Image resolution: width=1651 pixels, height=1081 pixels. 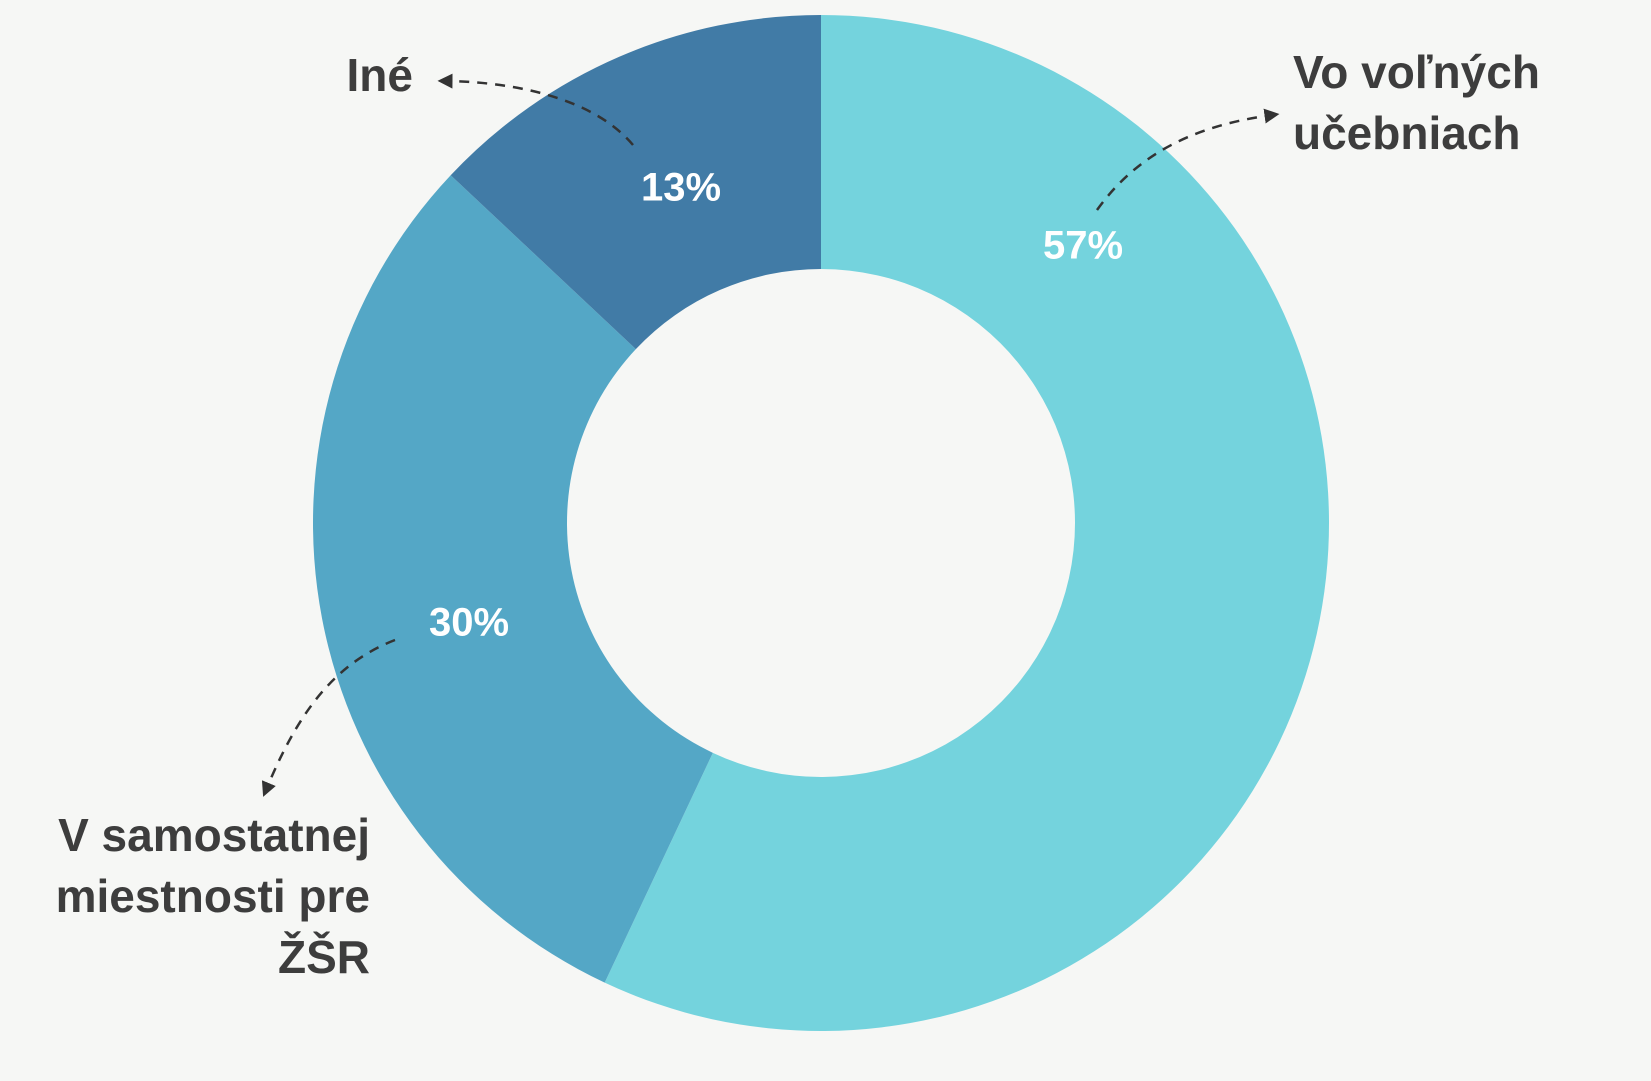 What do you see at coordinates (1416, 102) in the screenshot?
I see `category-label: Vo voľných učebniach` at bounding box center [1416, 102].